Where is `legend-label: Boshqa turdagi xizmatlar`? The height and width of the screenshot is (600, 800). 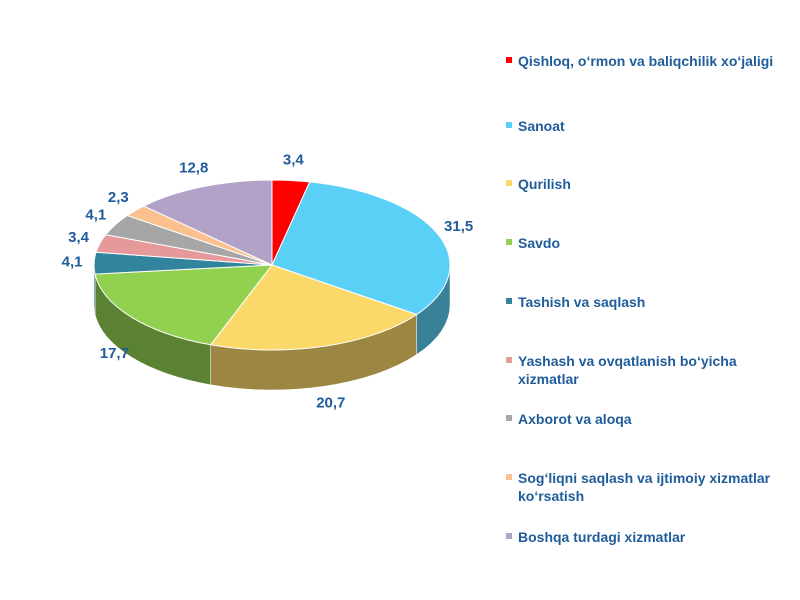 legend-label: Boshqa turdagi xizmatlar is located at coordinates (602, 537).